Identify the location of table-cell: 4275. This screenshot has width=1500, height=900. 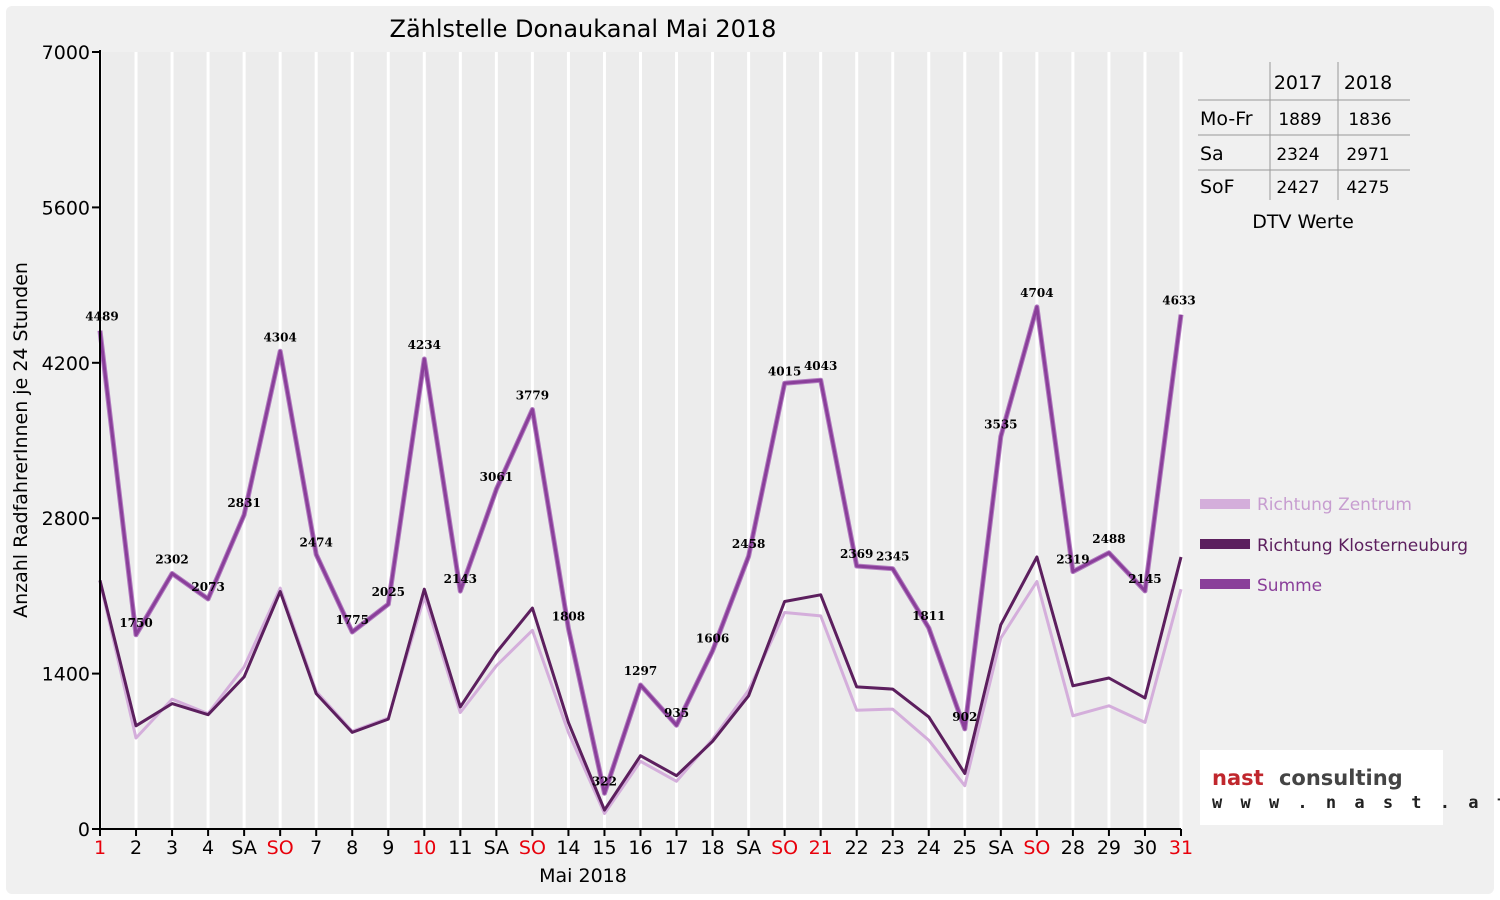
(1367, 188).